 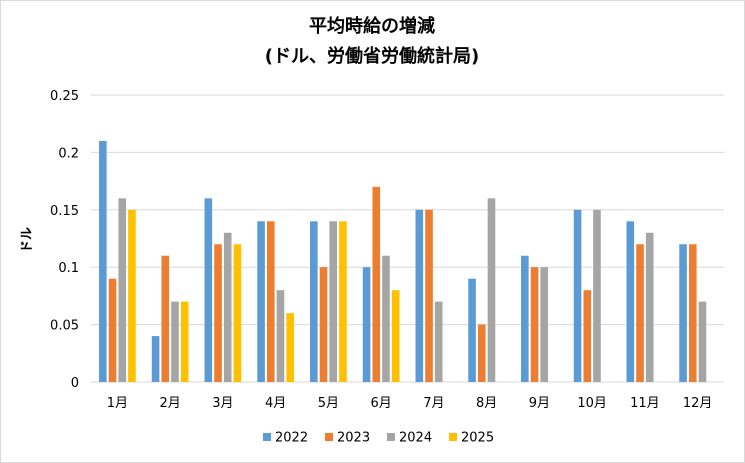 I want to click on legend-label: 2024, so click(x=415, y=438).